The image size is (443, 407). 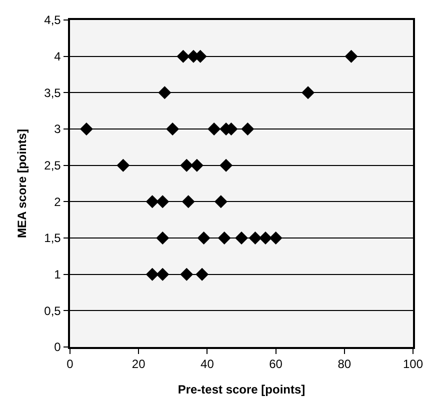 What do you see at coordinates (276, 364) in the screenshot?
I see `x-tick-label: 60` at bounding box center [276, 364].